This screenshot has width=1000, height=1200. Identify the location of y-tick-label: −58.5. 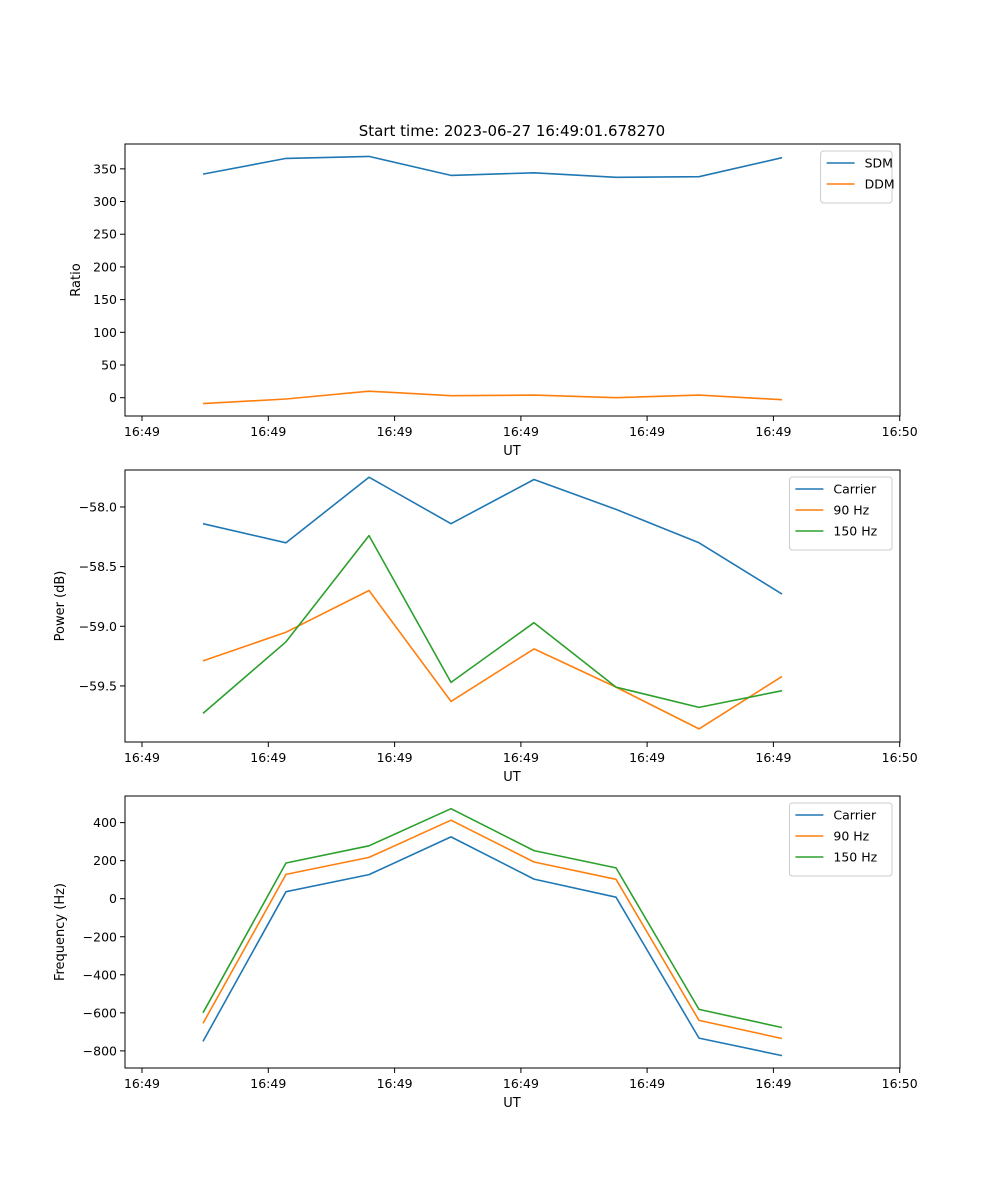
(98, 566).